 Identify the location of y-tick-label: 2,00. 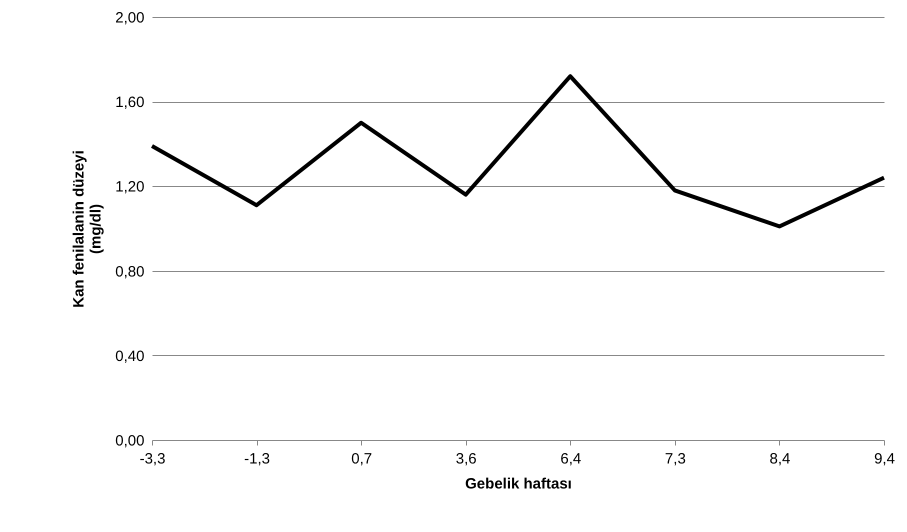
(129, 18).